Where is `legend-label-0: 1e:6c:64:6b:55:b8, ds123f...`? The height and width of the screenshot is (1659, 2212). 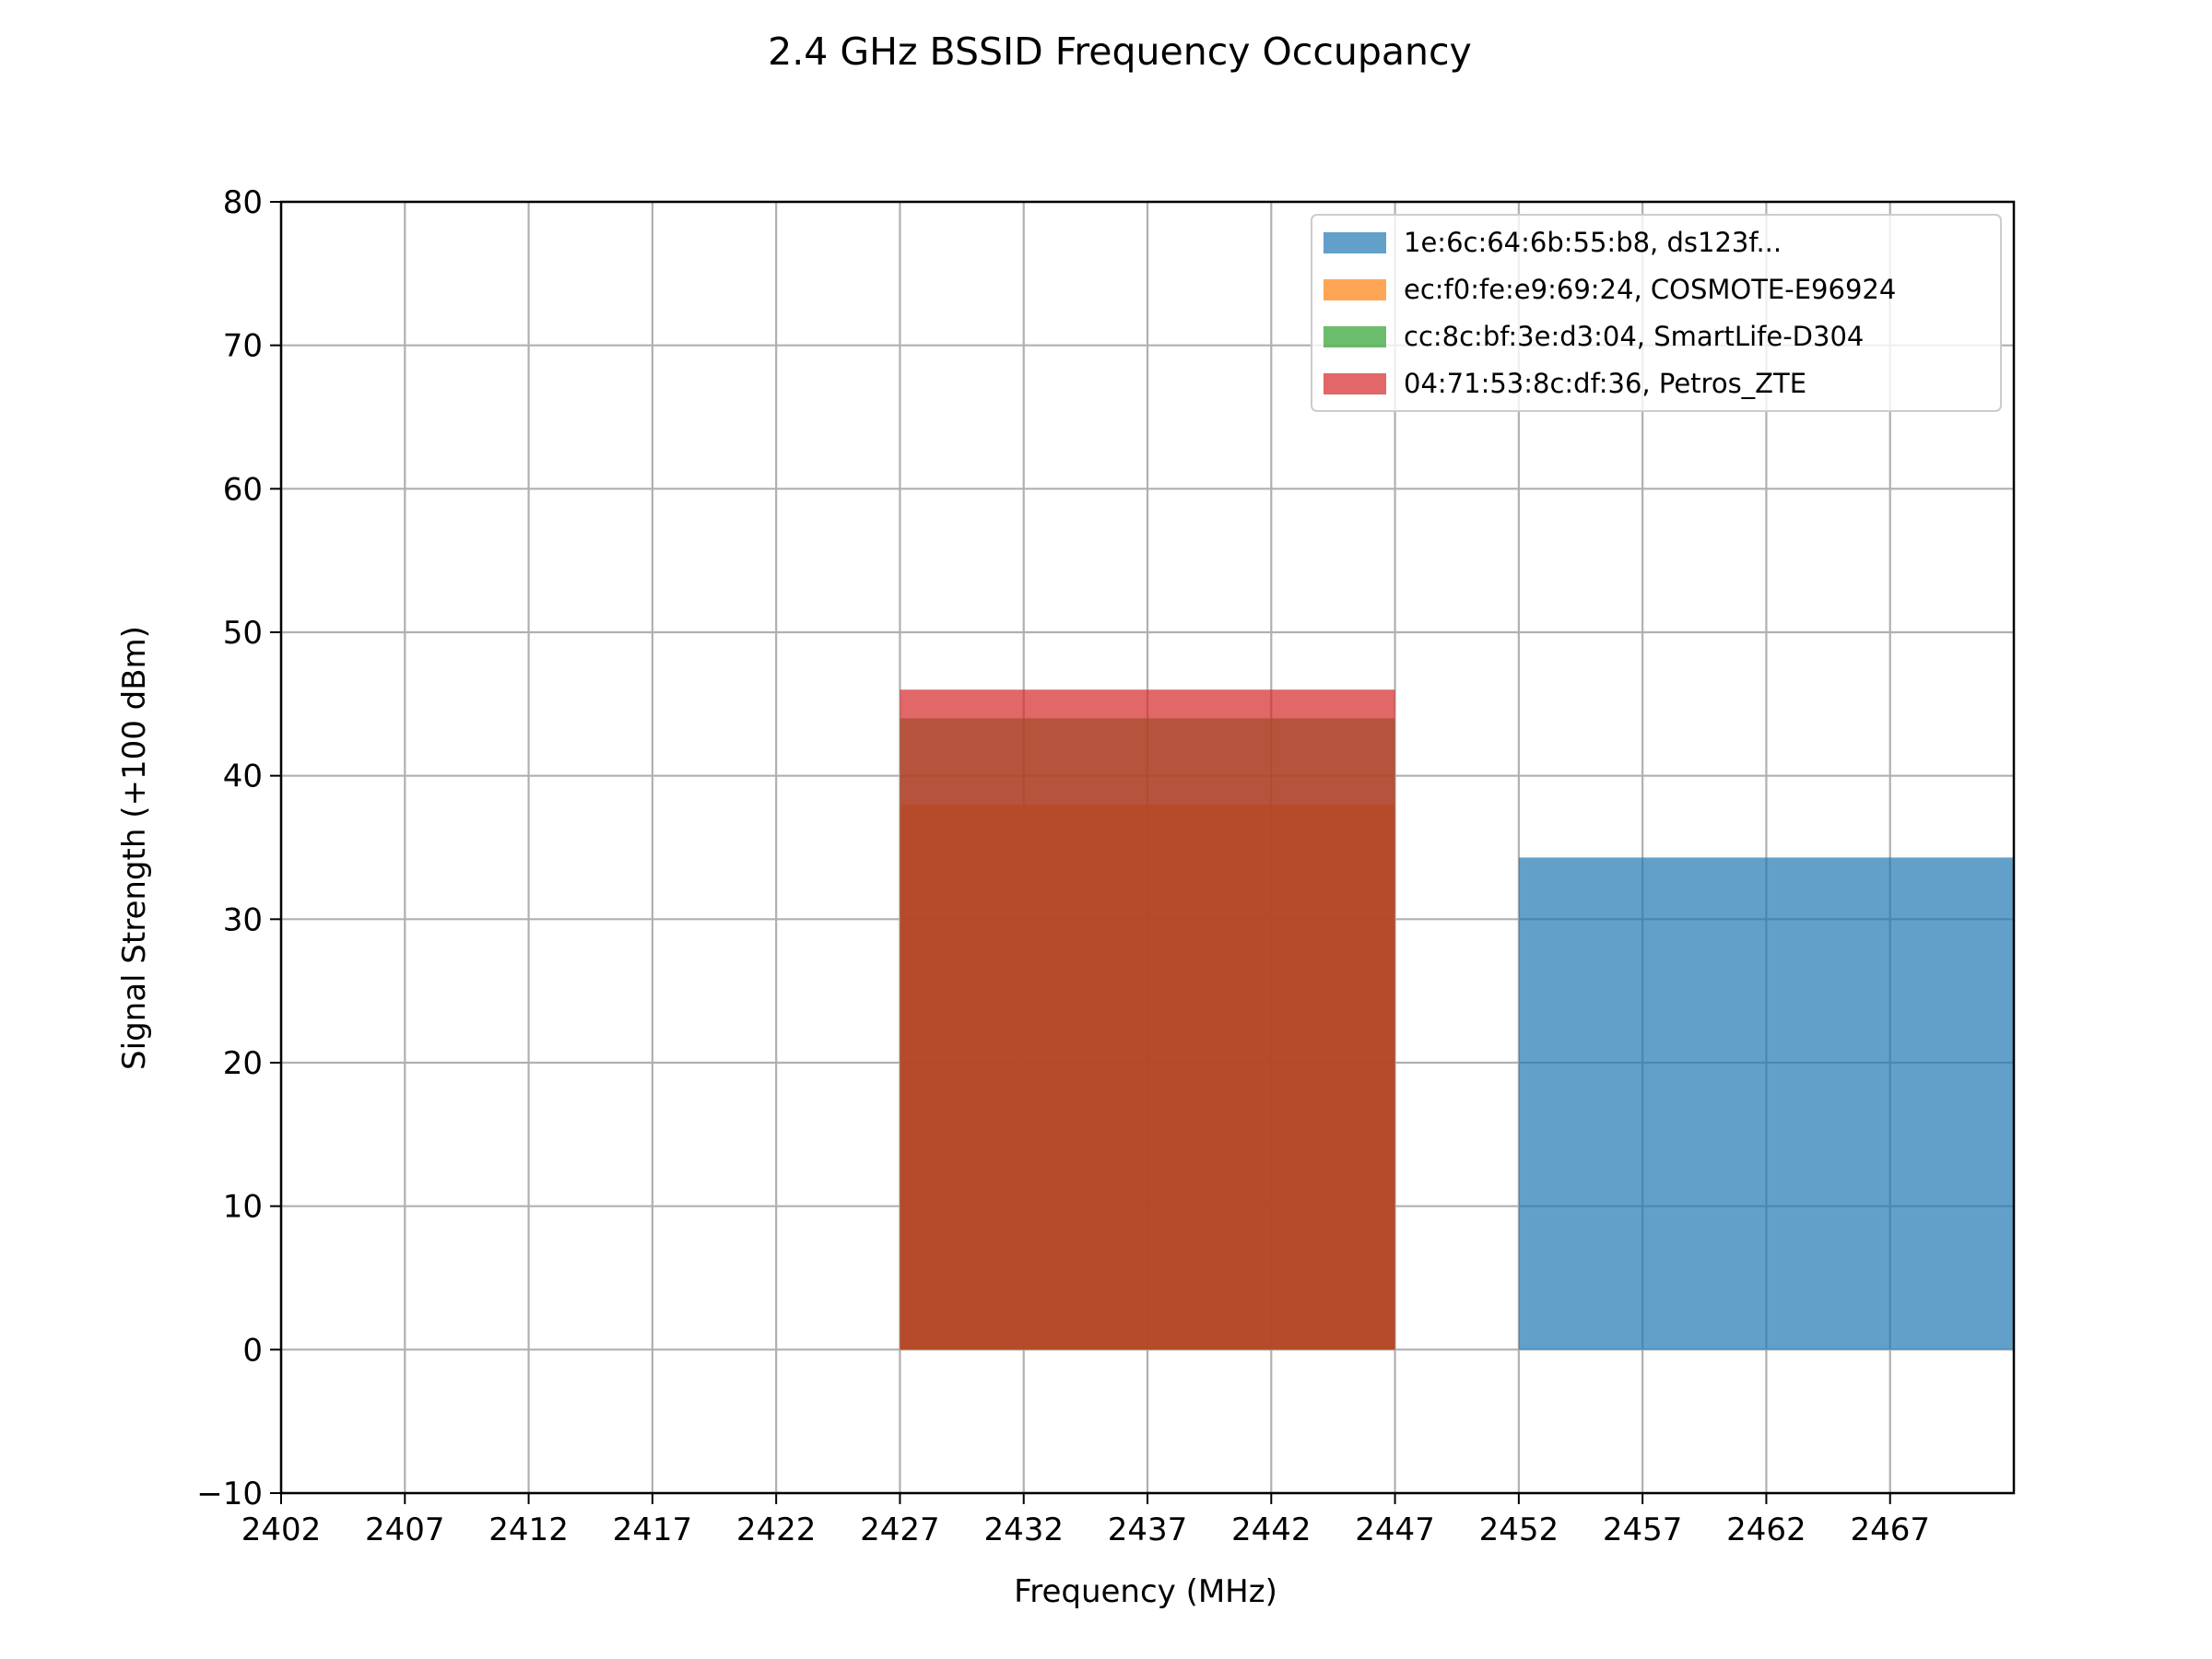 legend-label-0: 1e:6c:64:6b:55:b8, ds123f... is located at coordinates (1593, 242).